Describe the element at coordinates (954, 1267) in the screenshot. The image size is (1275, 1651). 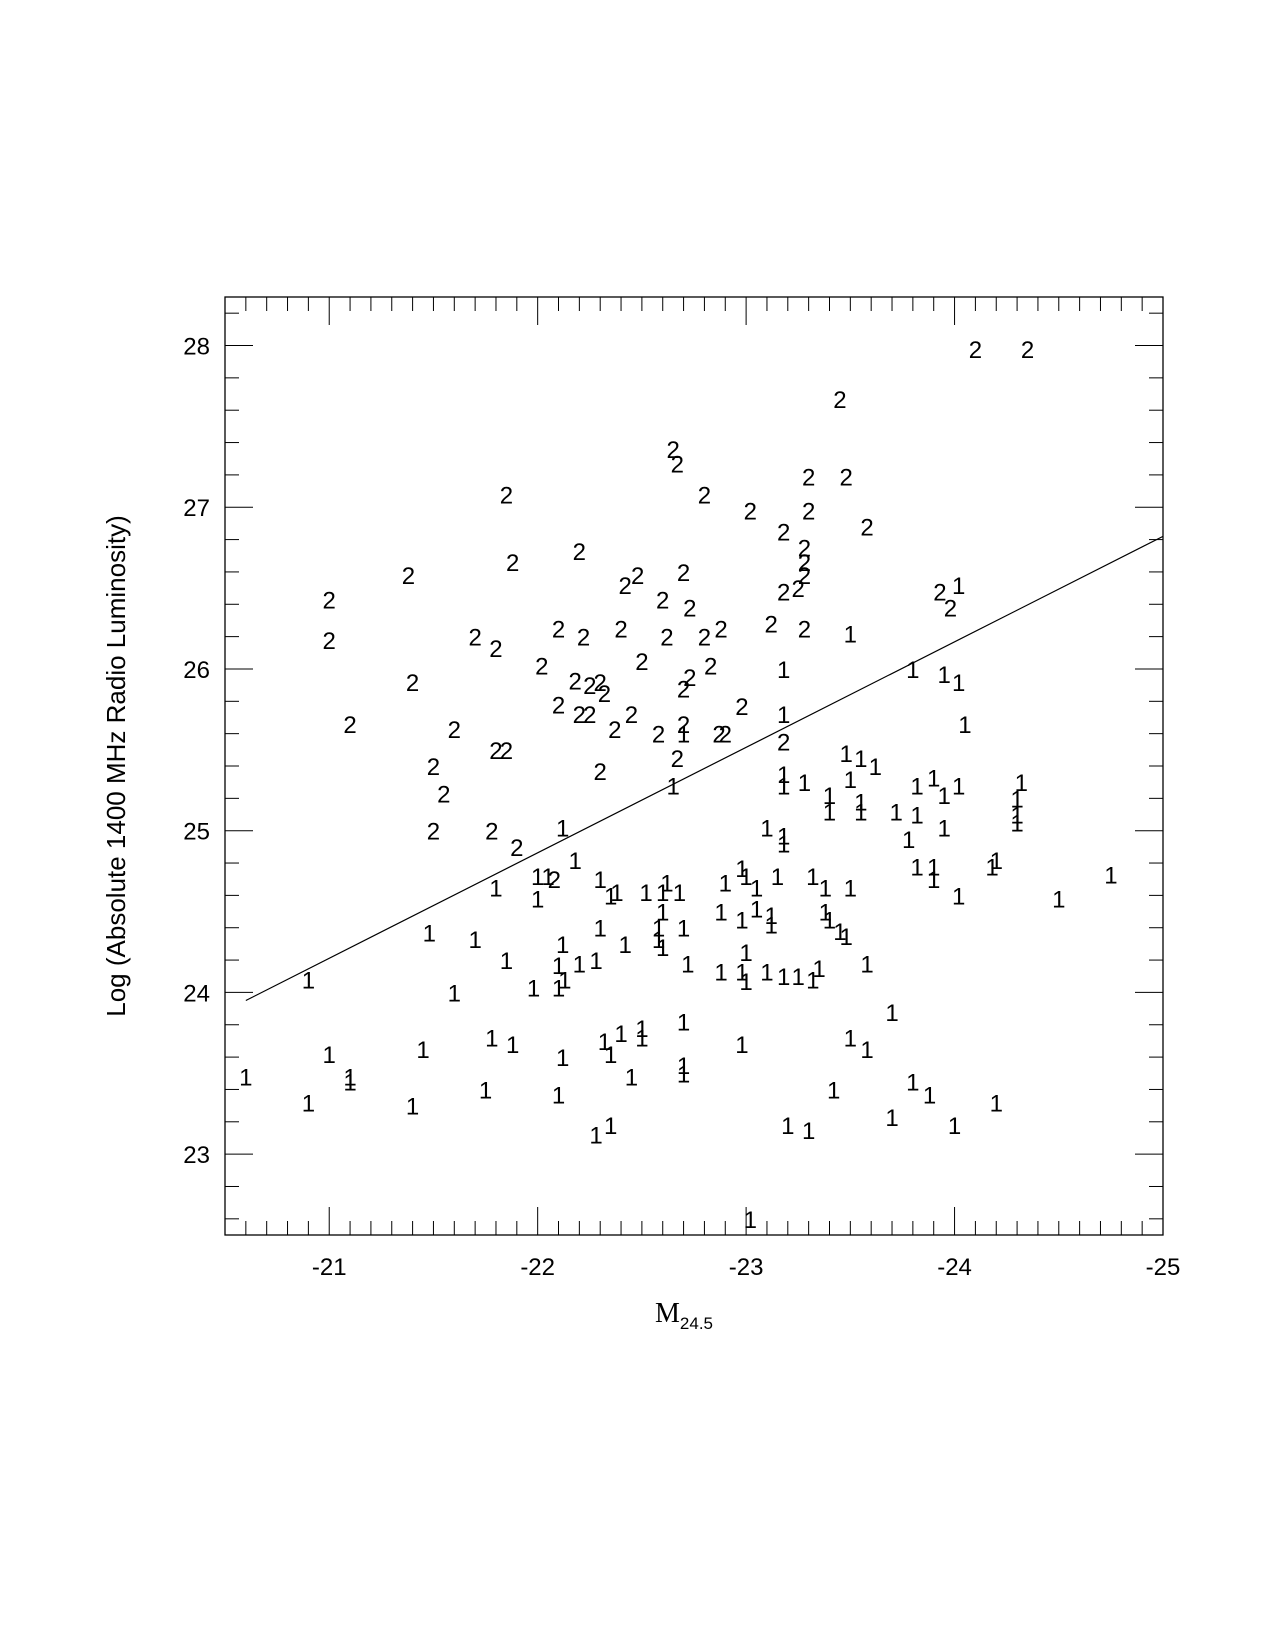
I see `x-tick-label: -24` at that location.